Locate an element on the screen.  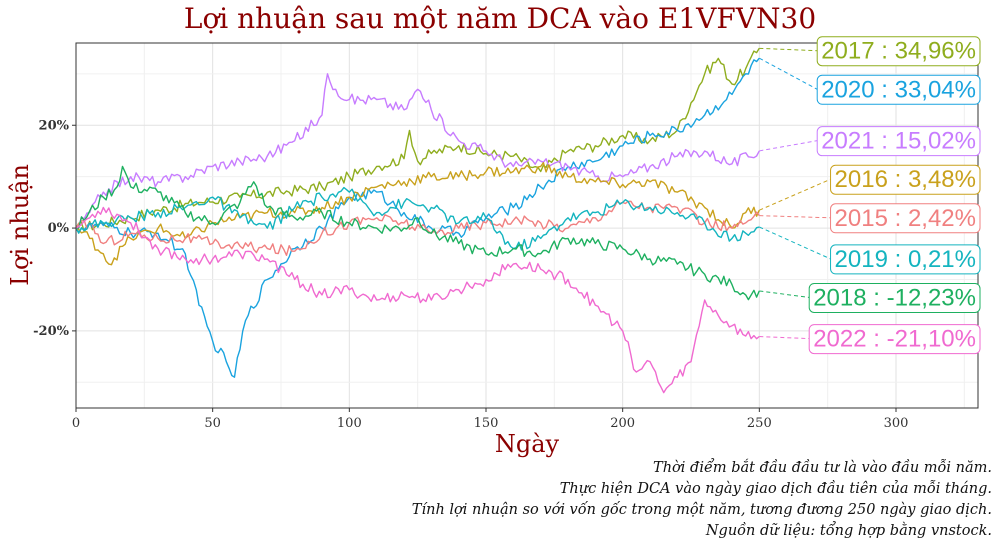
series-label-box-2022 is located at coordinates (894, 339).